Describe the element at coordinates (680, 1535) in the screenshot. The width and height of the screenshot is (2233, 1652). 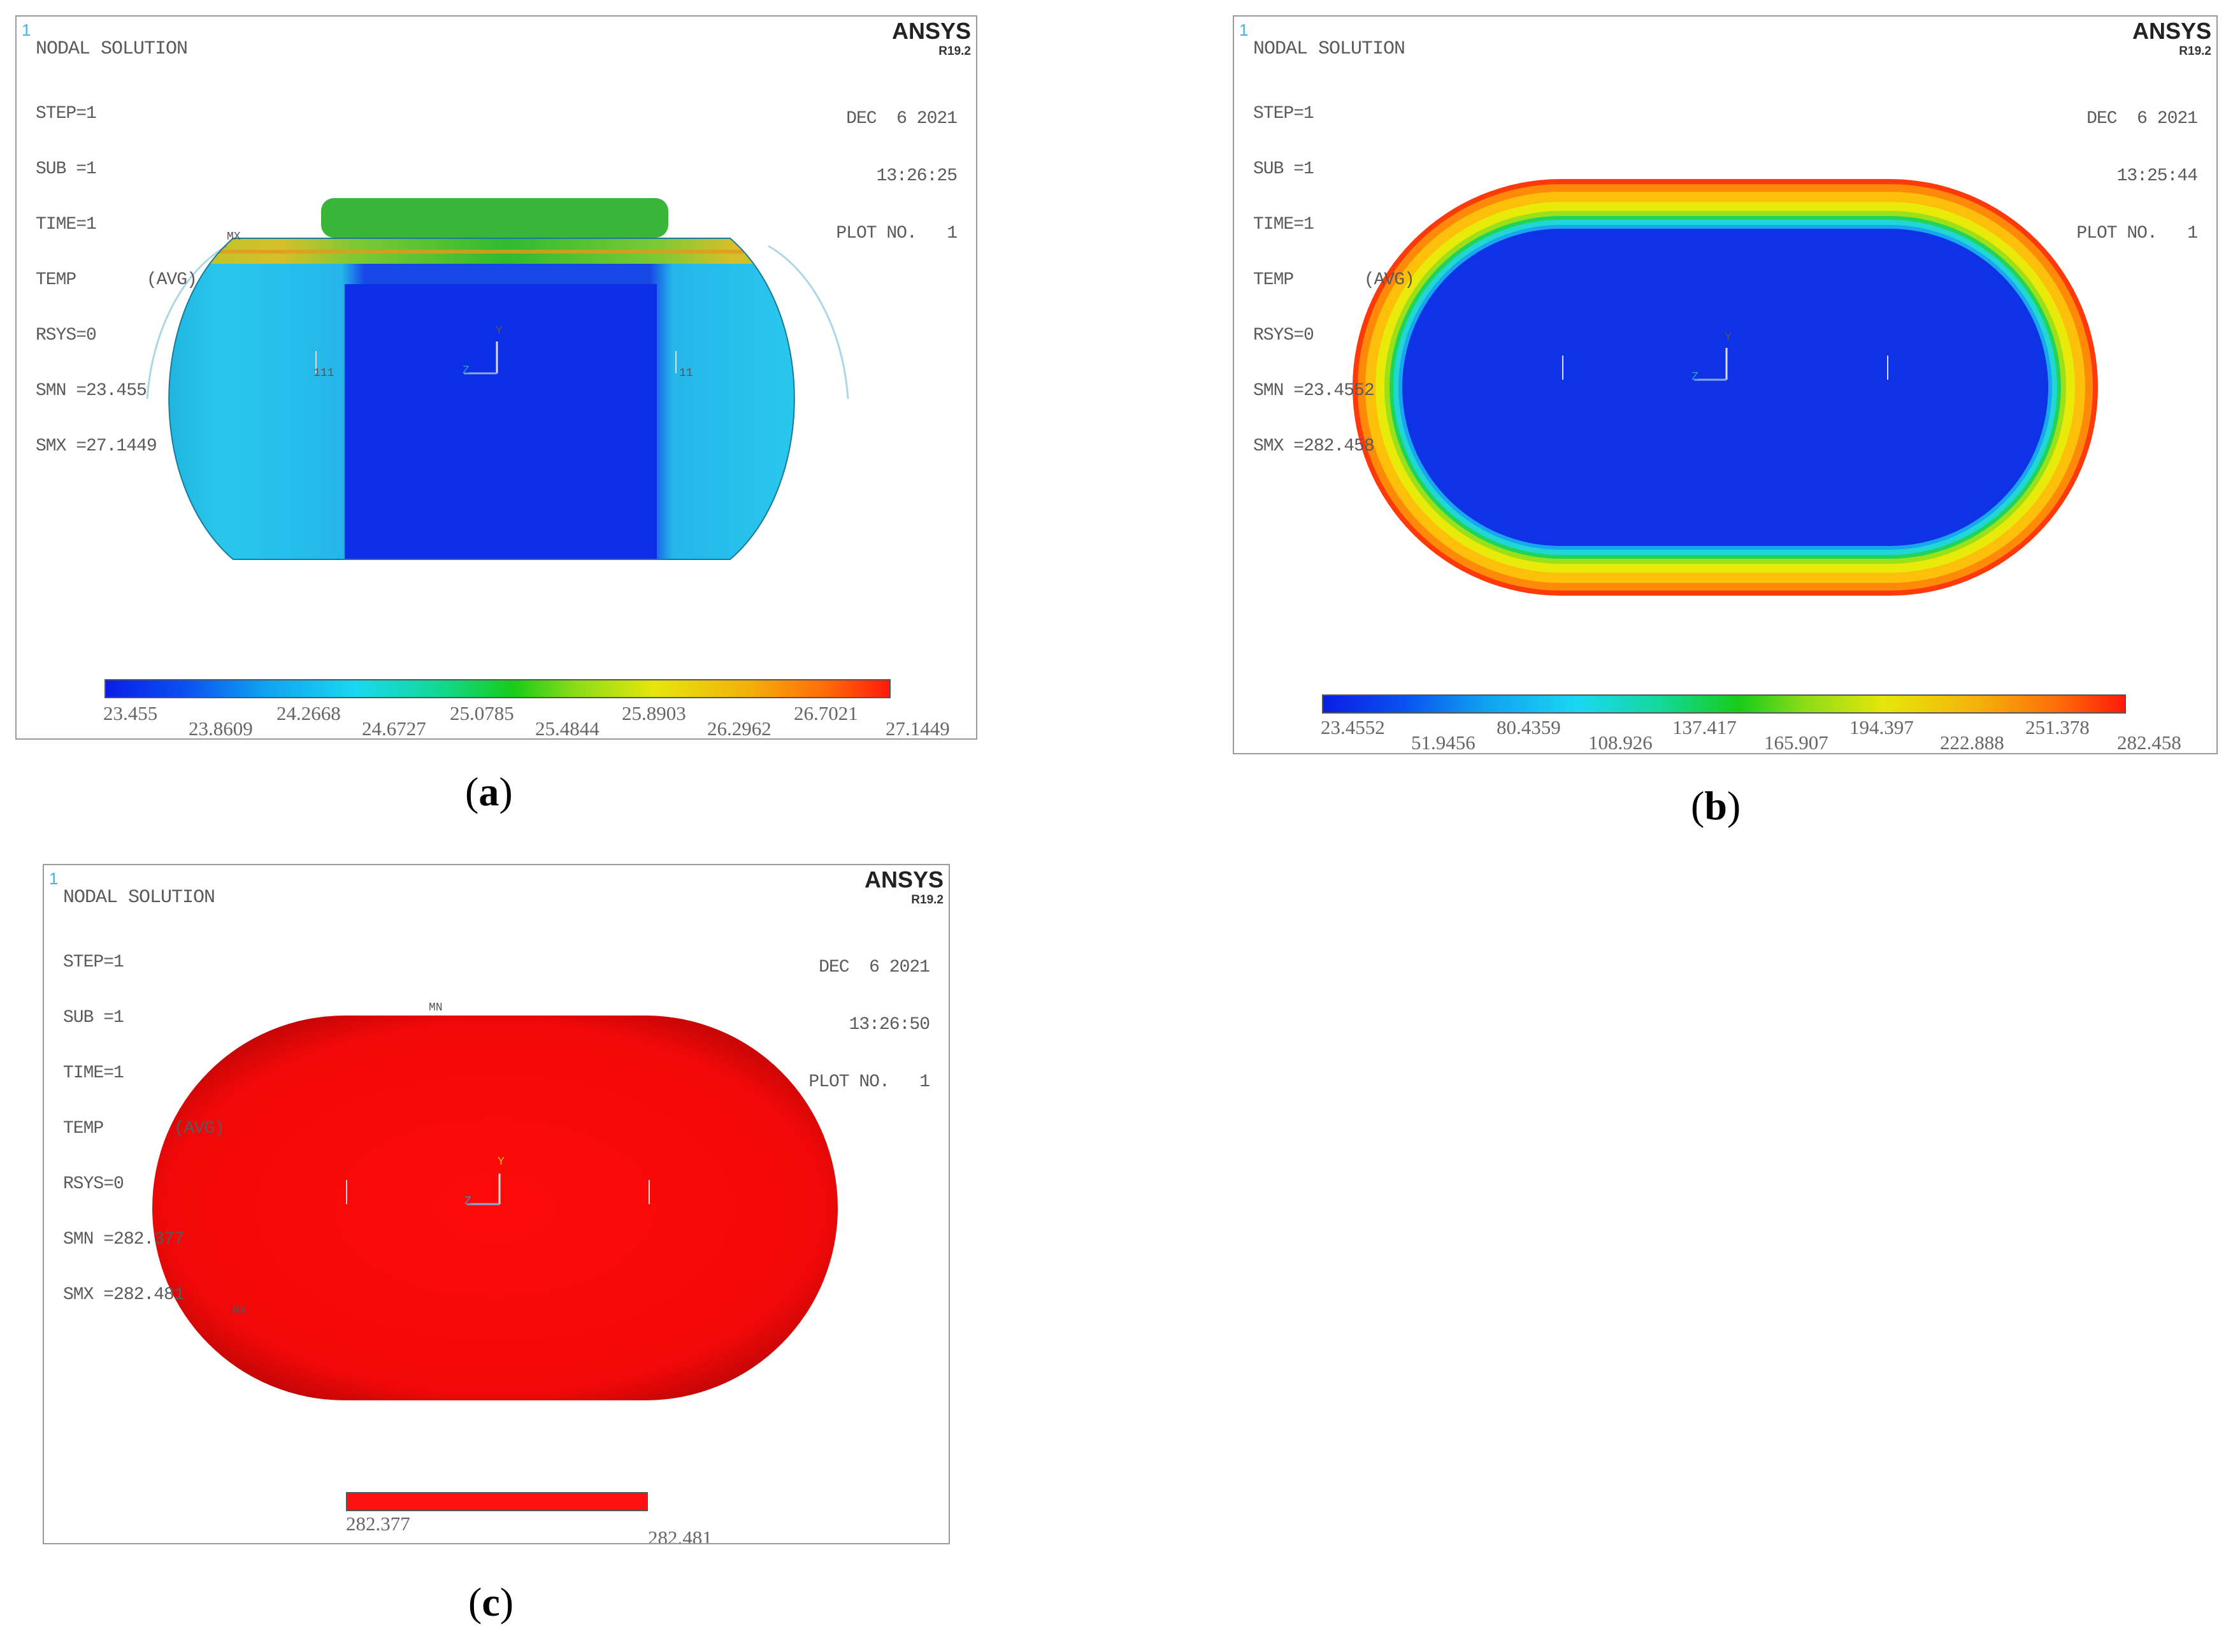
I see `legend-tick: 282.481` at that location.